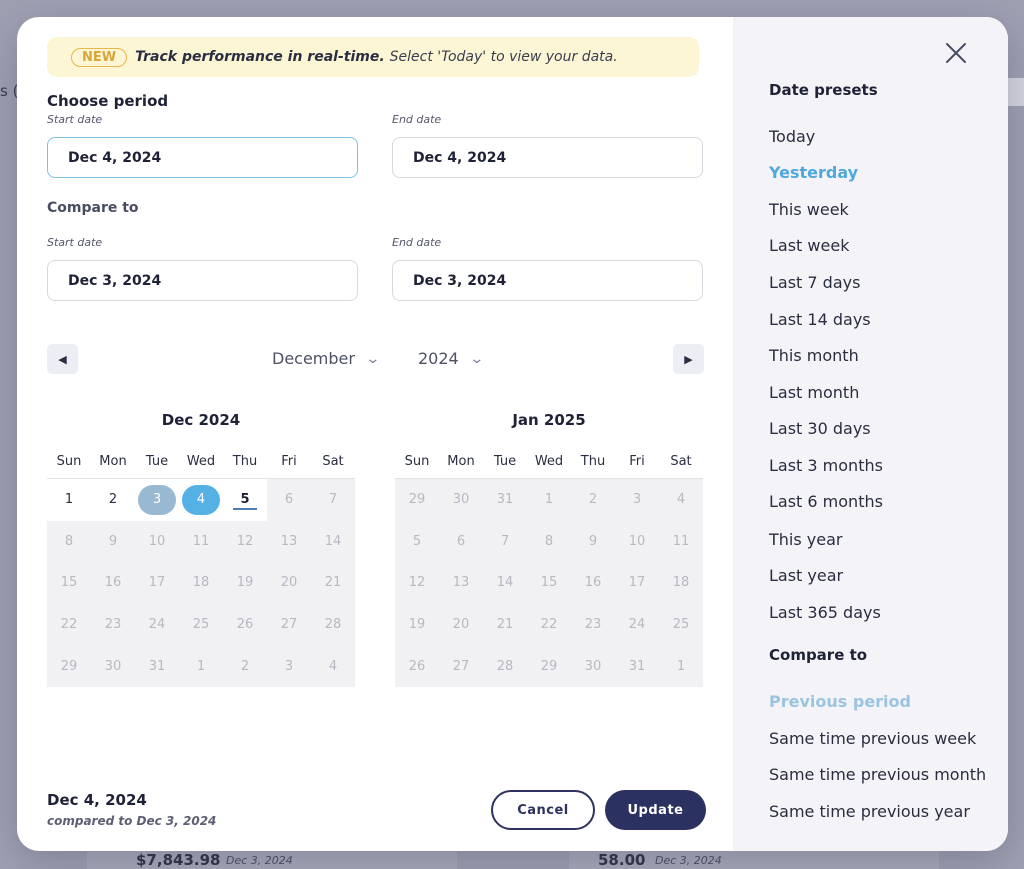 This screenshot has width=1024, height=869. Describe the element at coordinates (878, 774) in the screenshot. I see `compare-previous-month: Same time previous month` at that location.